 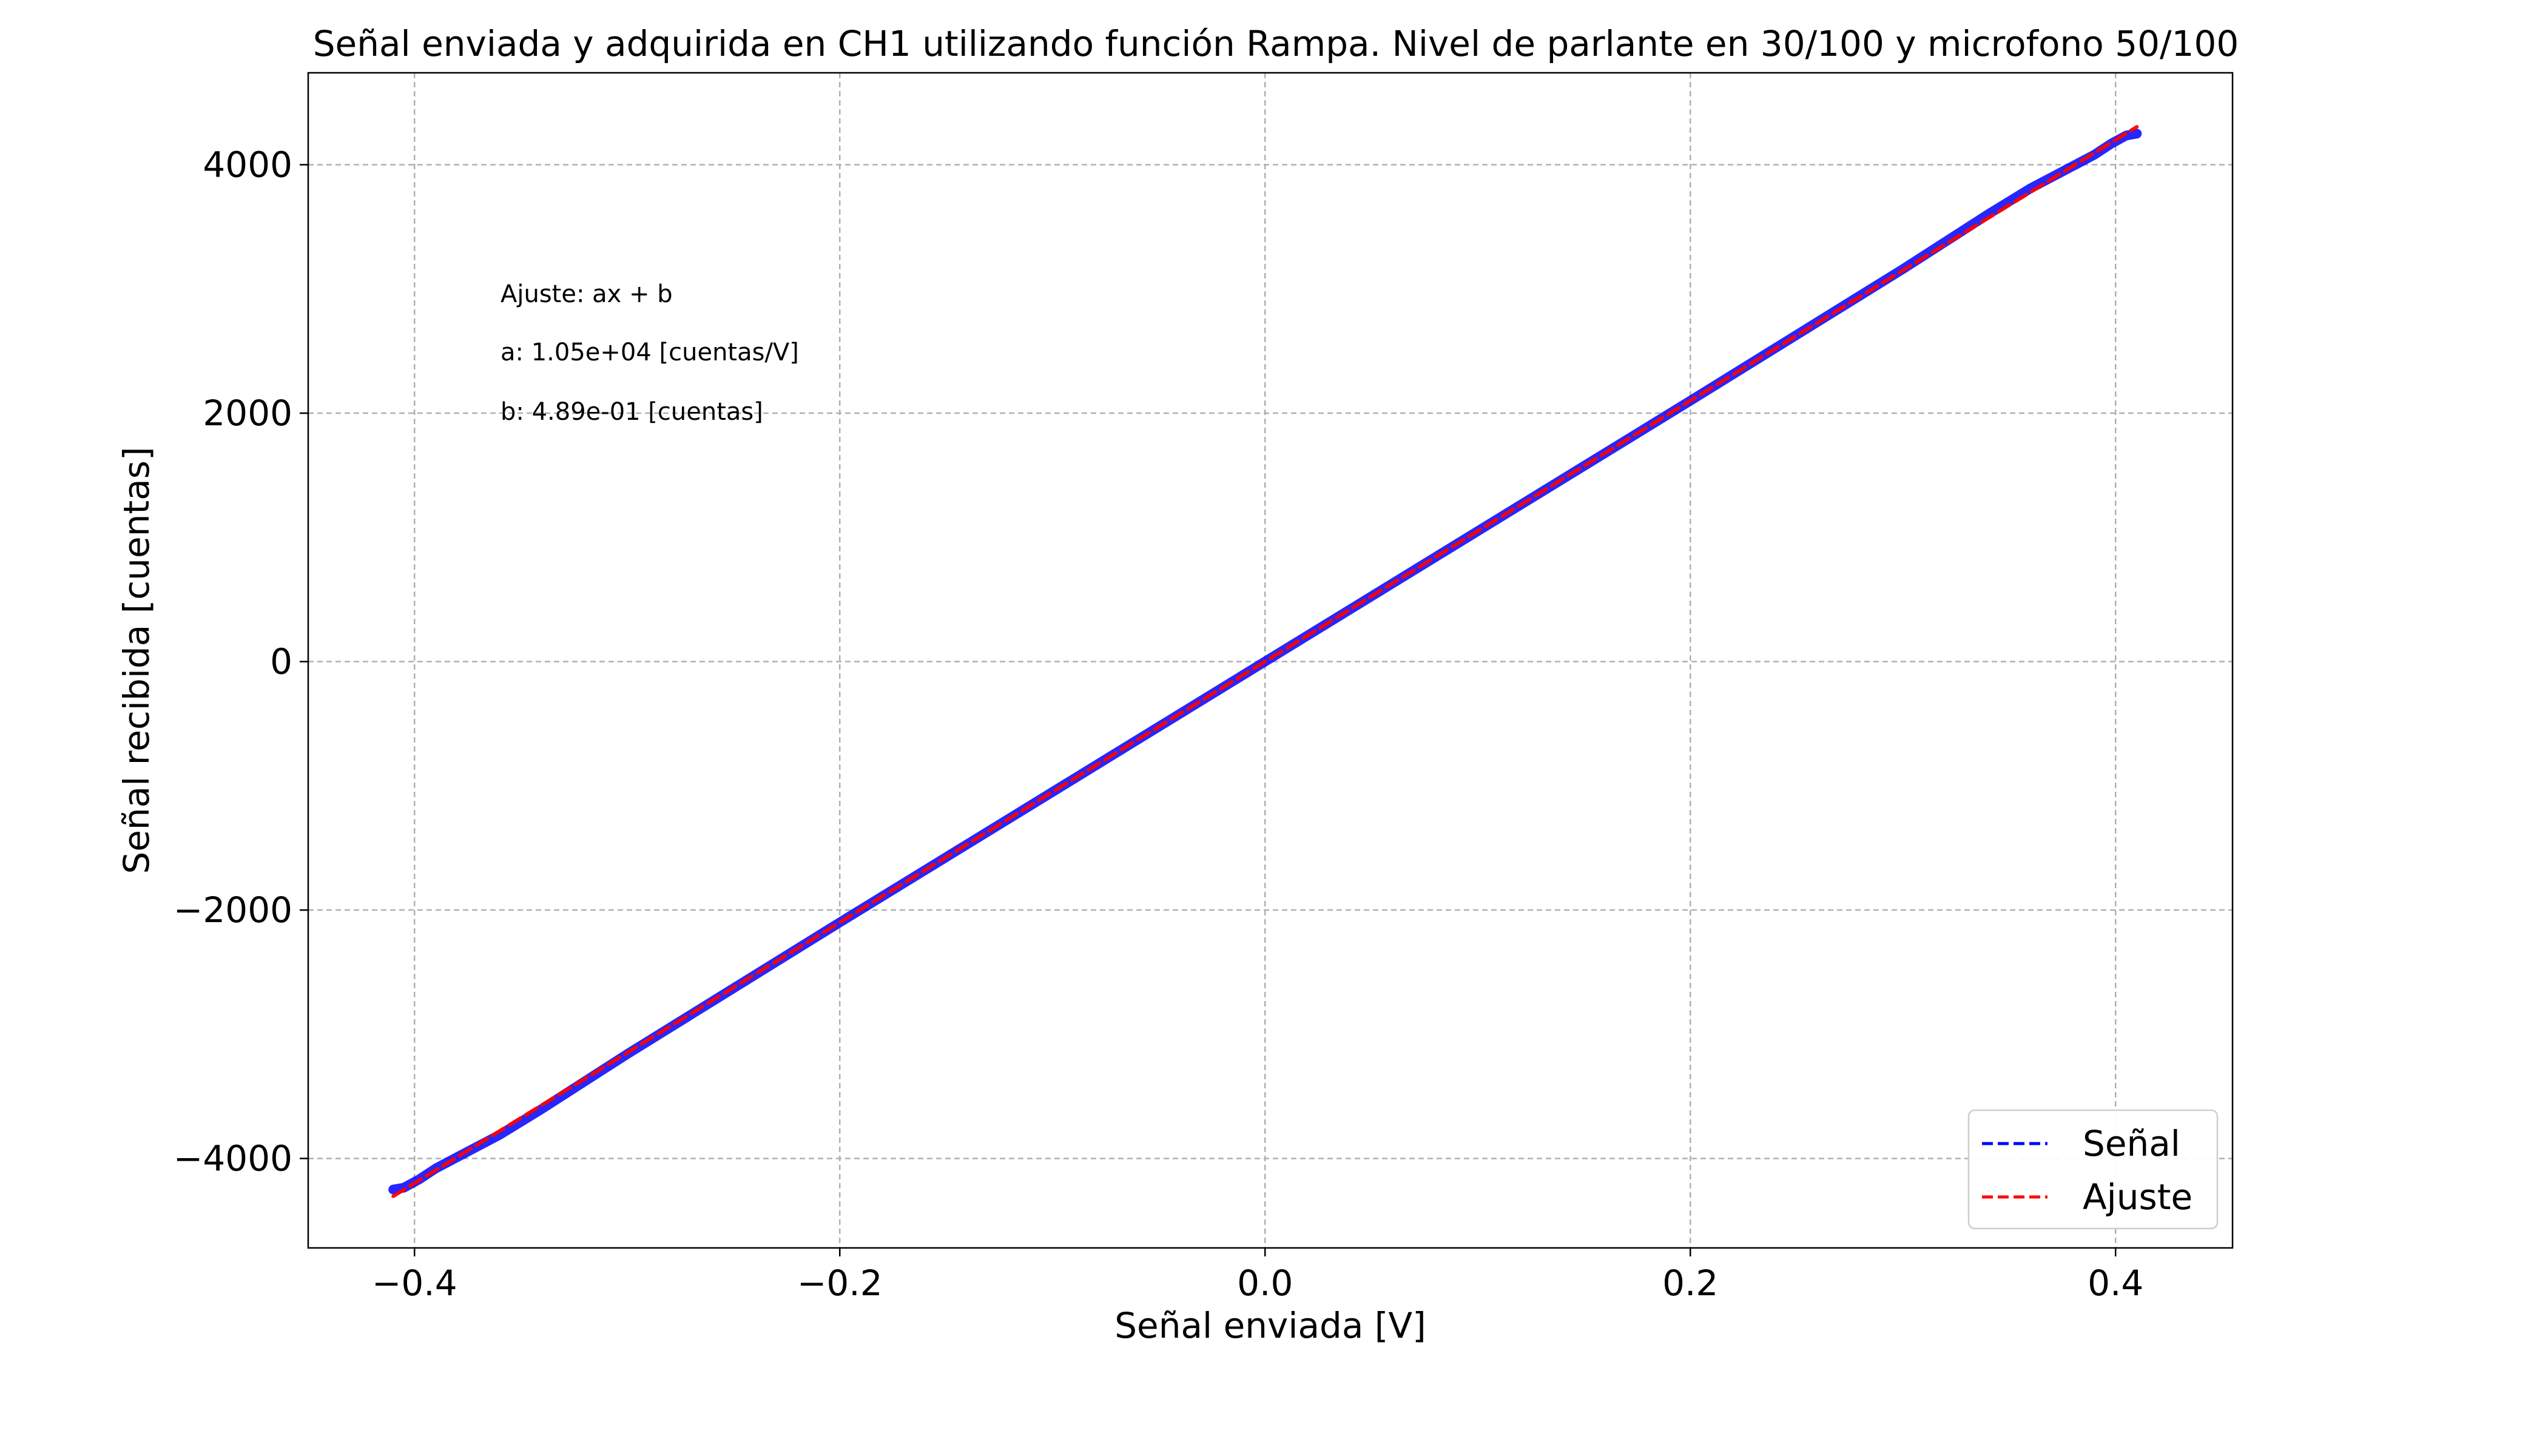 What do you see at coordinates (1270, 1325) in the screenshot?
I see `x-axis-label: Señal enviada [V]` at bounding box center [1270, 1325].